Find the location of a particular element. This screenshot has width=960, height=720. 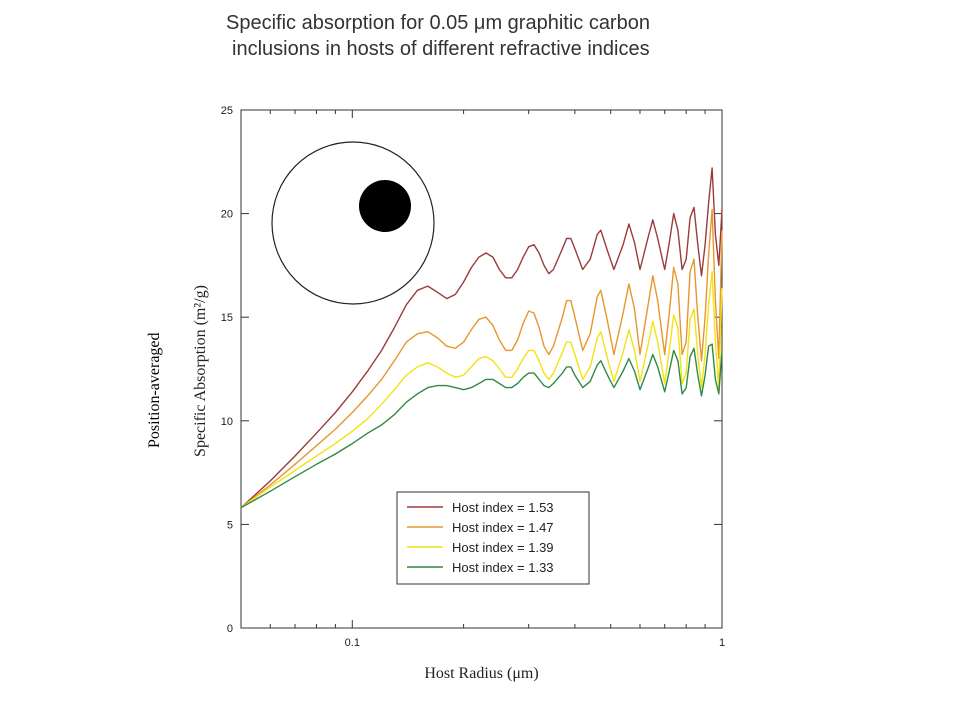

y-tick-label: 5 is located at coordinates (230, 525).